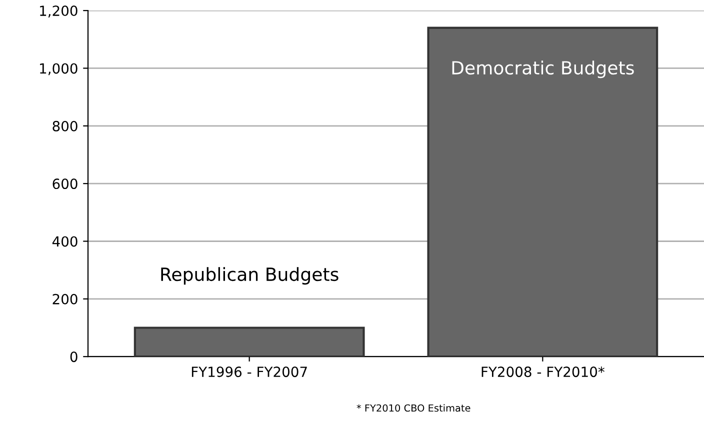  Describe the element at coordinates (65, 241) in the screenshot. I see `y-tick-label: 400` at that location.